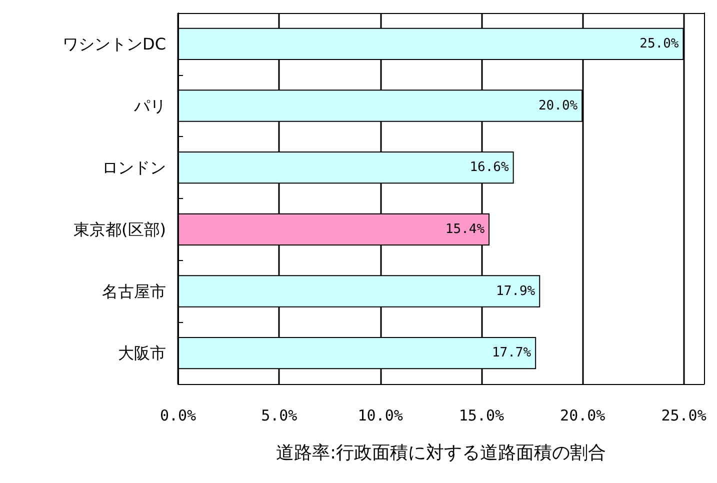  I want to click on data-label: 16.6%, so click(489, 168).